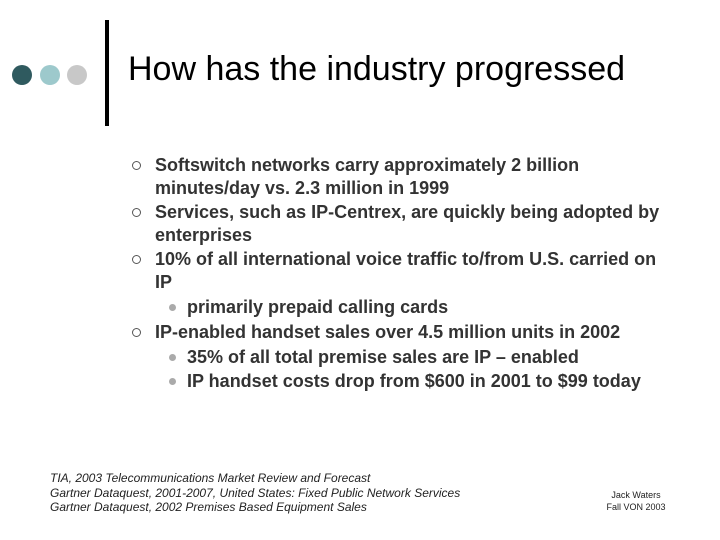 The height and width of the screenshot is (540, 720). I want to click on slide-title: How has the industry progressed, so click(377, 69).